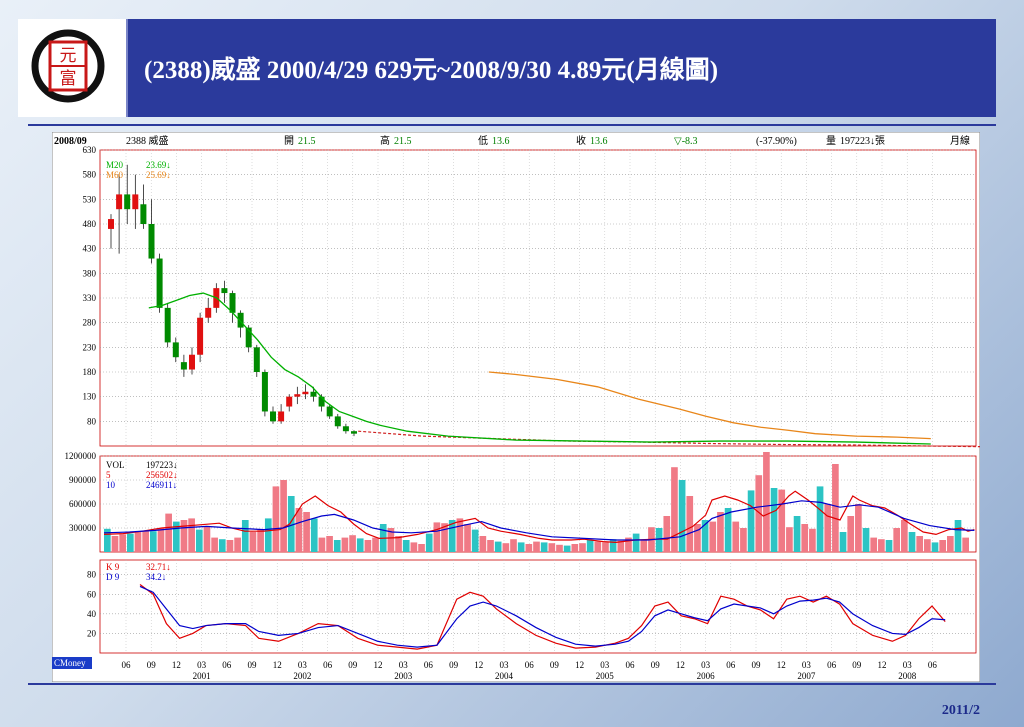 This screenshot has height=727, width=1024. What do you see at coordinates (542, 616) in the screenshot?
I see `d-line` at bounding box center [542, 616].